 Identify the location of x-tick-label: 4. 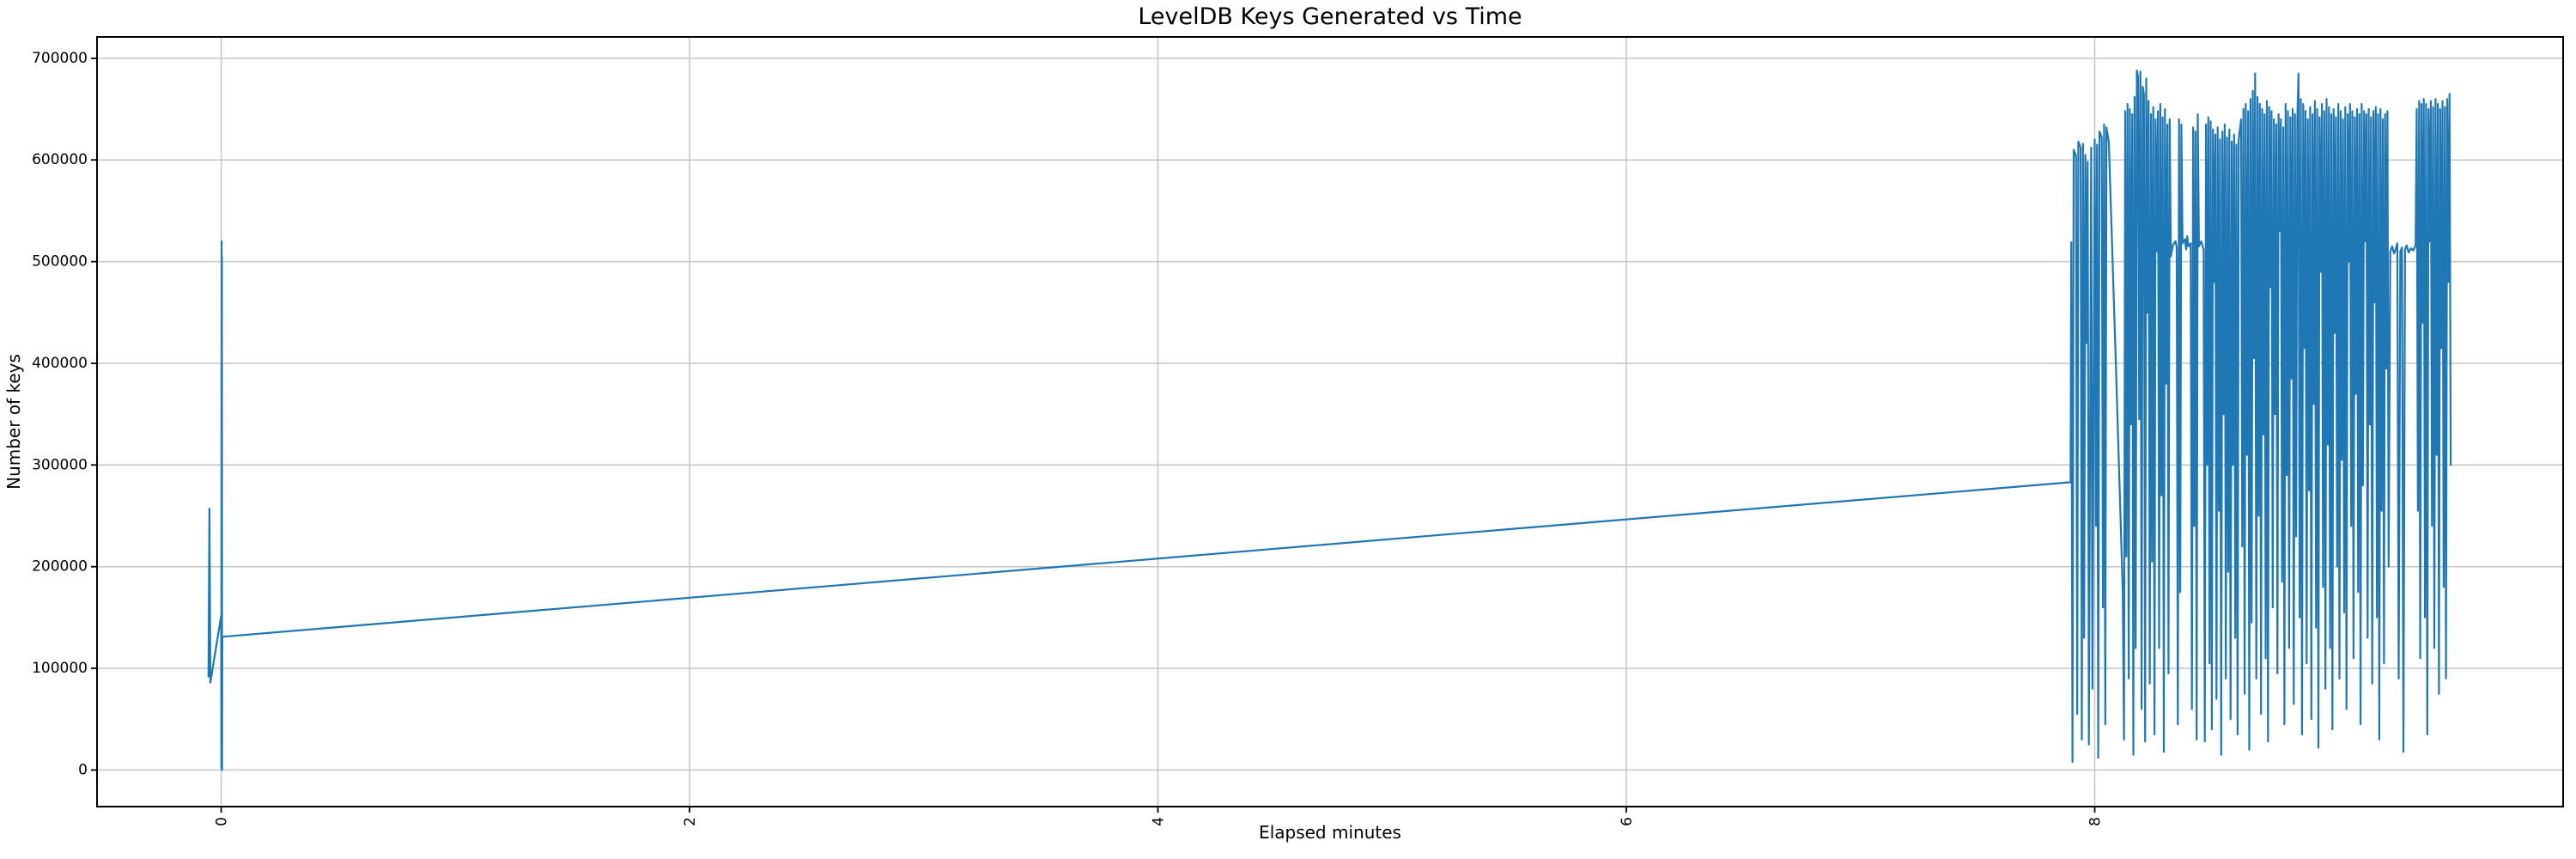
(1159, 821).